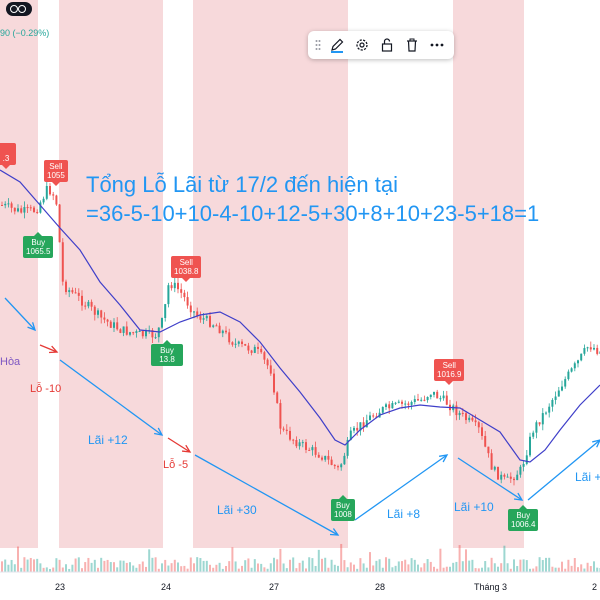 This screenshot has width=600, height=600. I want to click on trend-arrow, so click(111, 397).